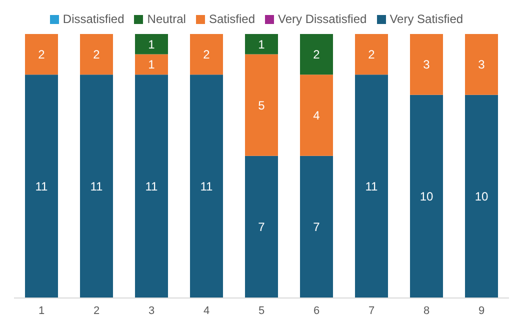 Image resolution: width=523 pixels, height=330 pixels. What do you see at coordinates (166, 19) in the screenshot?
I see `legend-label: Neutral` at bounding box center [166, 19].